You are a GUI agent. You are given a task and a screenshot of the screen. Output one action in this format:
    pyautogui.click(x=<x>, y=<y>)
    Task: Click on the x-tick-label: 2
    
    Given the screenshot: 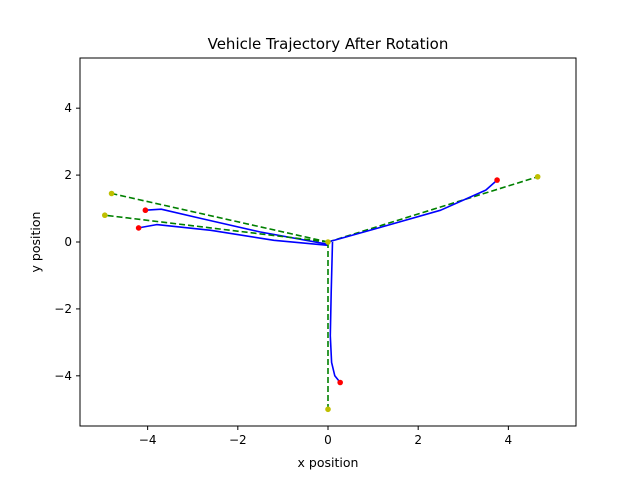 What is the action you would take?
    pyautogui.click(x=418, y=440)
    